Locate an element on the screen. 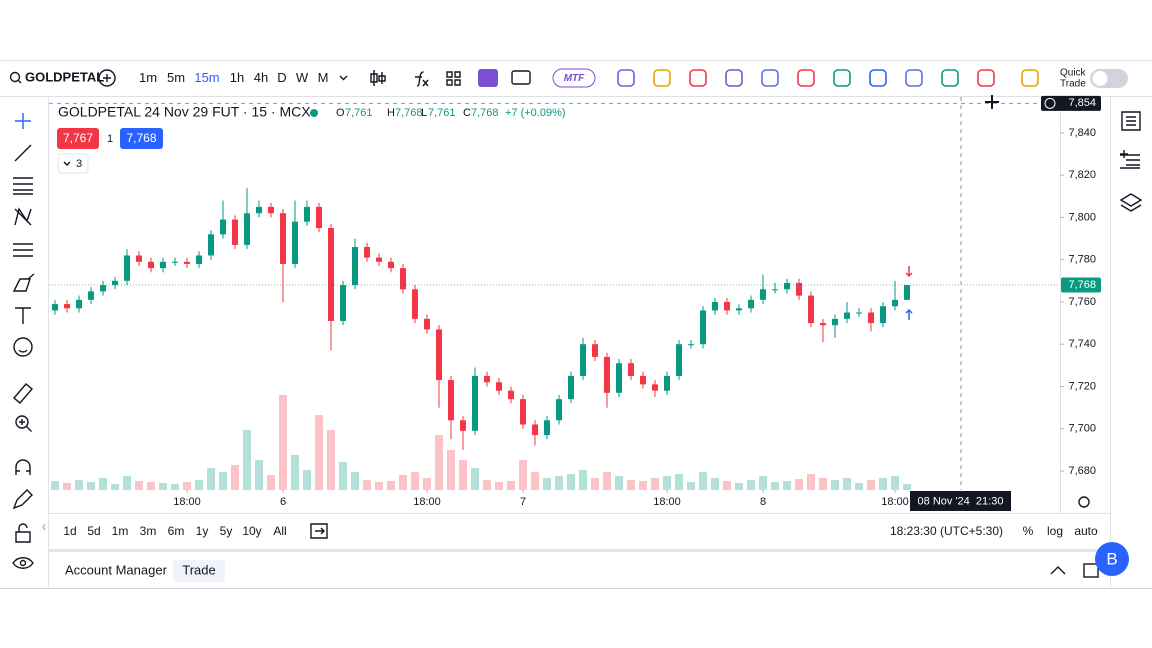 This screenshot has height=648, width=1152. indicators-button is located at coordinates (422, 79).